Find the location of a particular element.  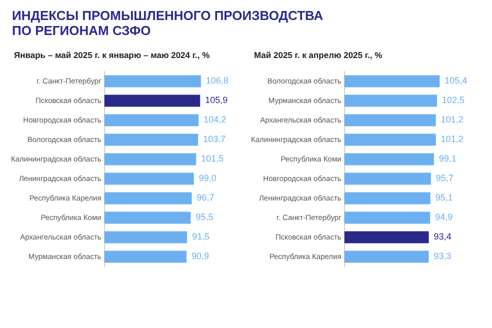

data-label: 102,5 is located at coordinates (453, 100).